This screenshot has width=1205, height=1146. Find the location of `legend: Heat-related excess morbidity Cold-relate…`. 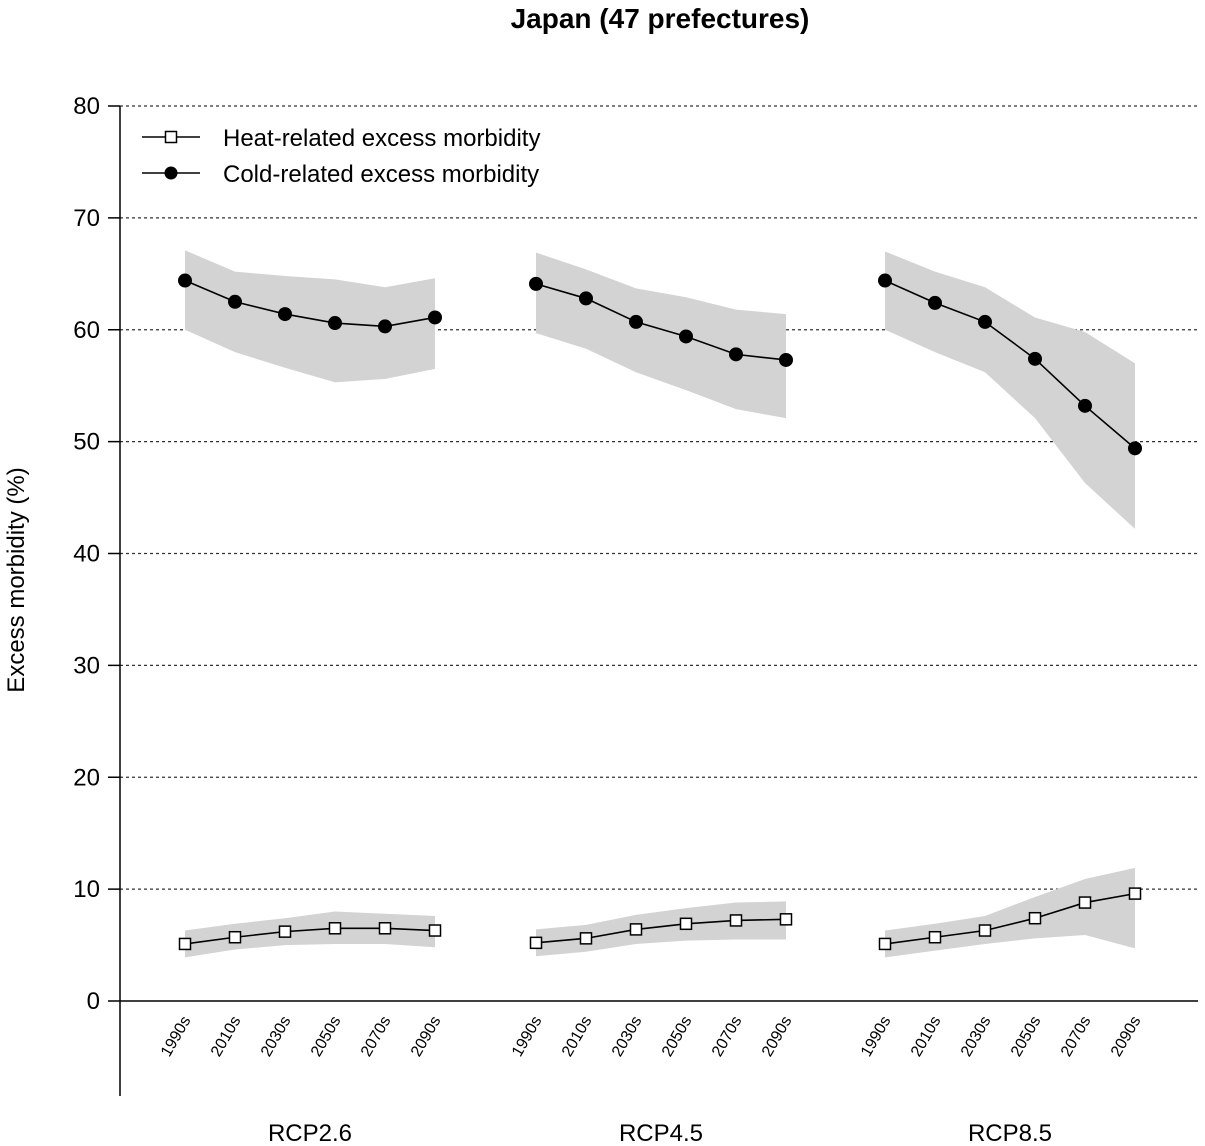

legend: Heat-related excess morbidity Cold-relate… is located at coordinates (341, 156).